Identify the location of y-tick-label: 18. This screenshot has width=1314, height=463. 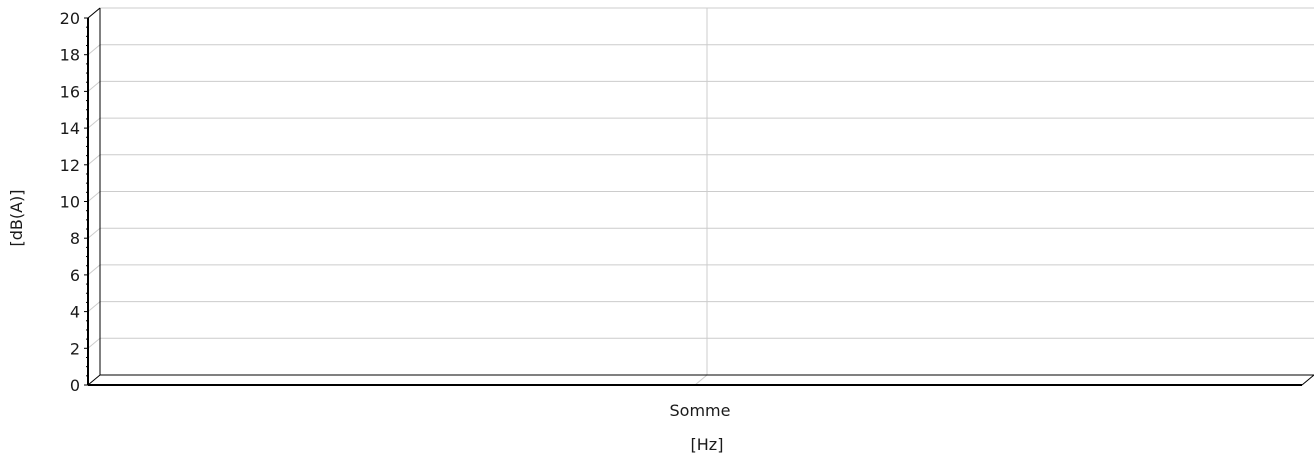
(70, 55).